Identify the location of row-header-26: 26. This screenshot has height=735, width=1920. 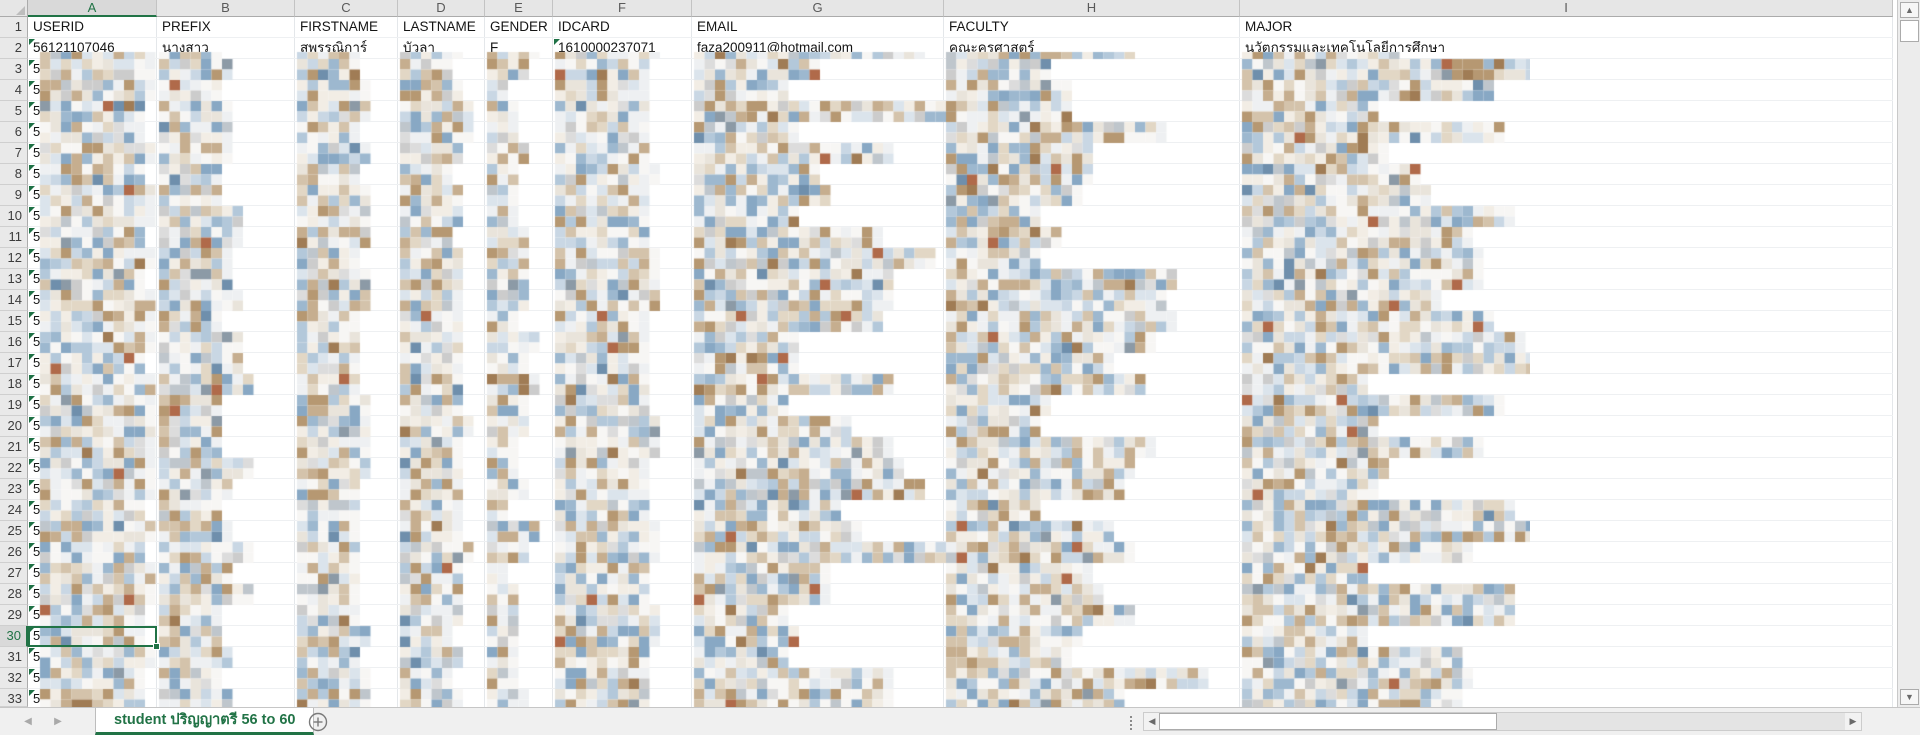
(14, 552).